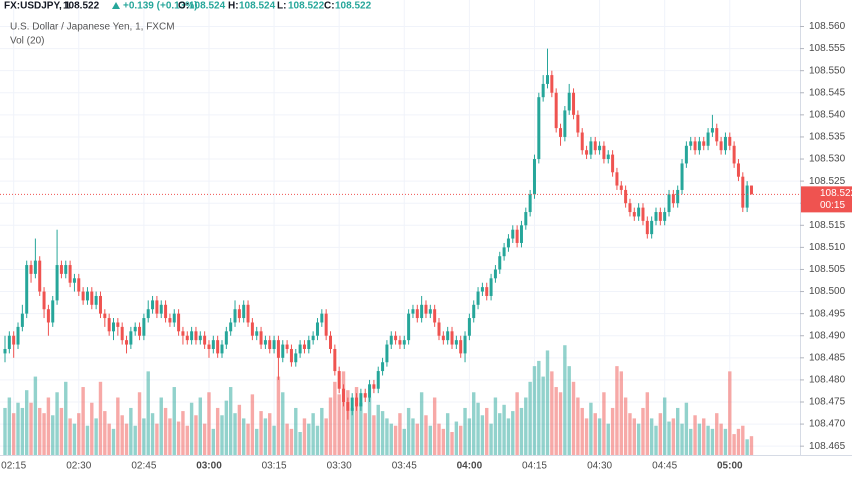  Describe the element at coordinates (827, 313) in the screenshot. I see `y-tick-label: 108.495` at that location.